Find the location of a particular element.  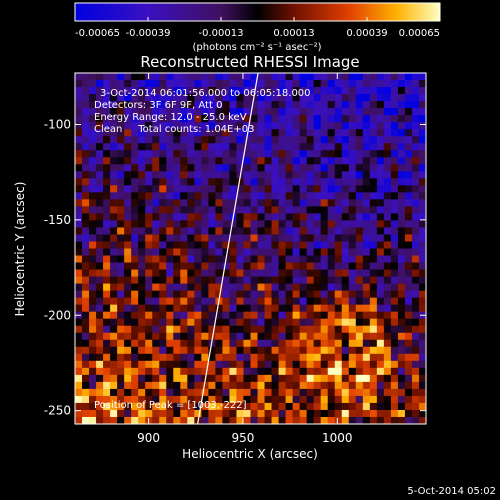

colorbar-gradient is located at coordinates (257, 12).